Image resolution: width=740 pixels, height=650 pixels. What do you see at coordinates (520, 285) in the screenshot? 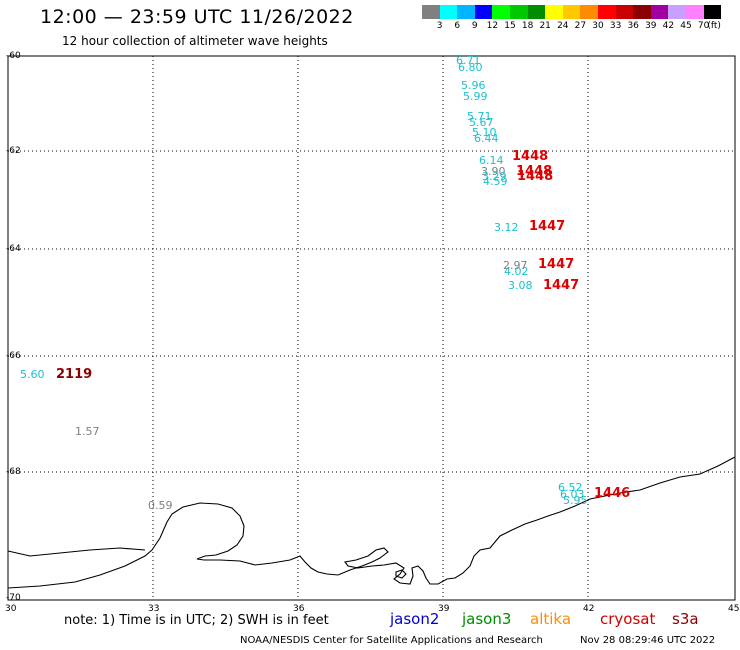
I see `swh-label: 3.08` at bounding box center [520, 285].